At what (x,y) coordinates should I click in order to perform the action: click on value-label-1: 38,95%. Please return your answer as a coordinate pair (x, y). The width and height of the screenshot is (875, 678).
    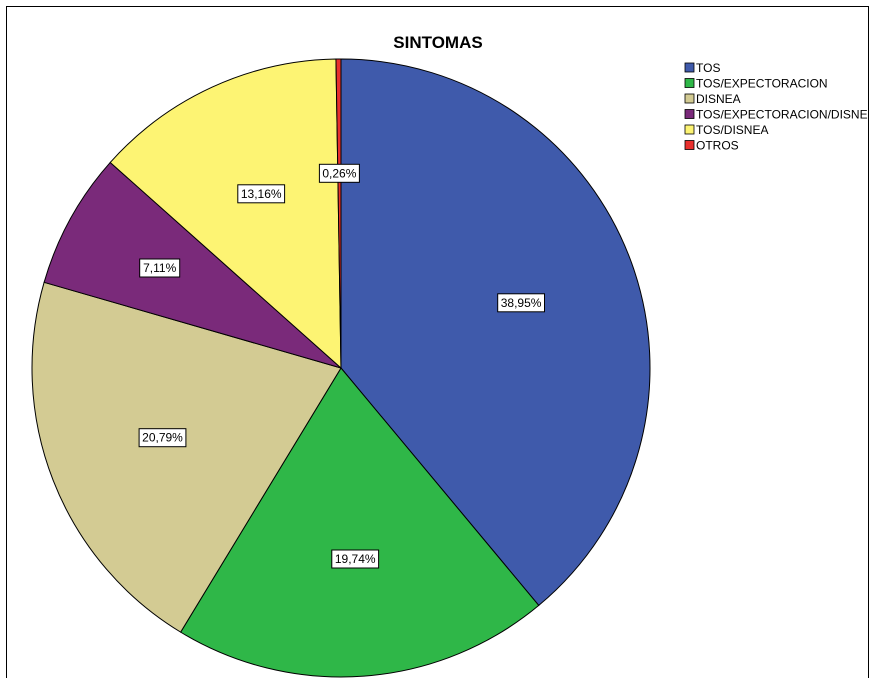
    Looking at the image, I should click on (521, 303).